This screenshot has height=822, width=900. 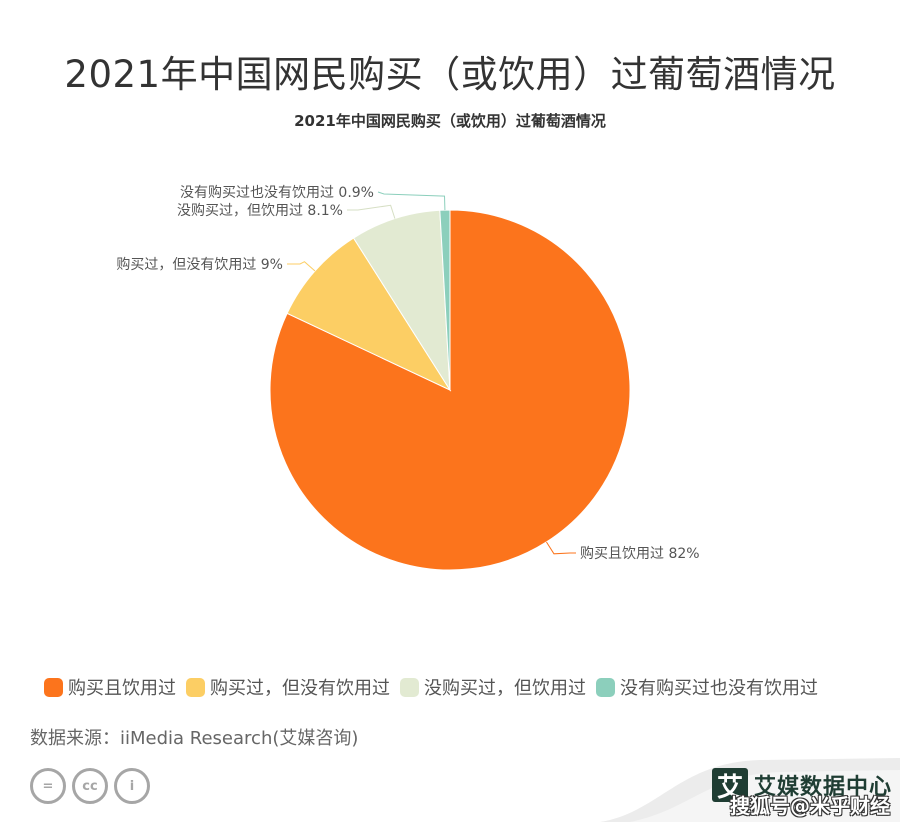 I want to click on legend-item-bought-and-drank: 购买且饮用过, so click(x=110, y=687).